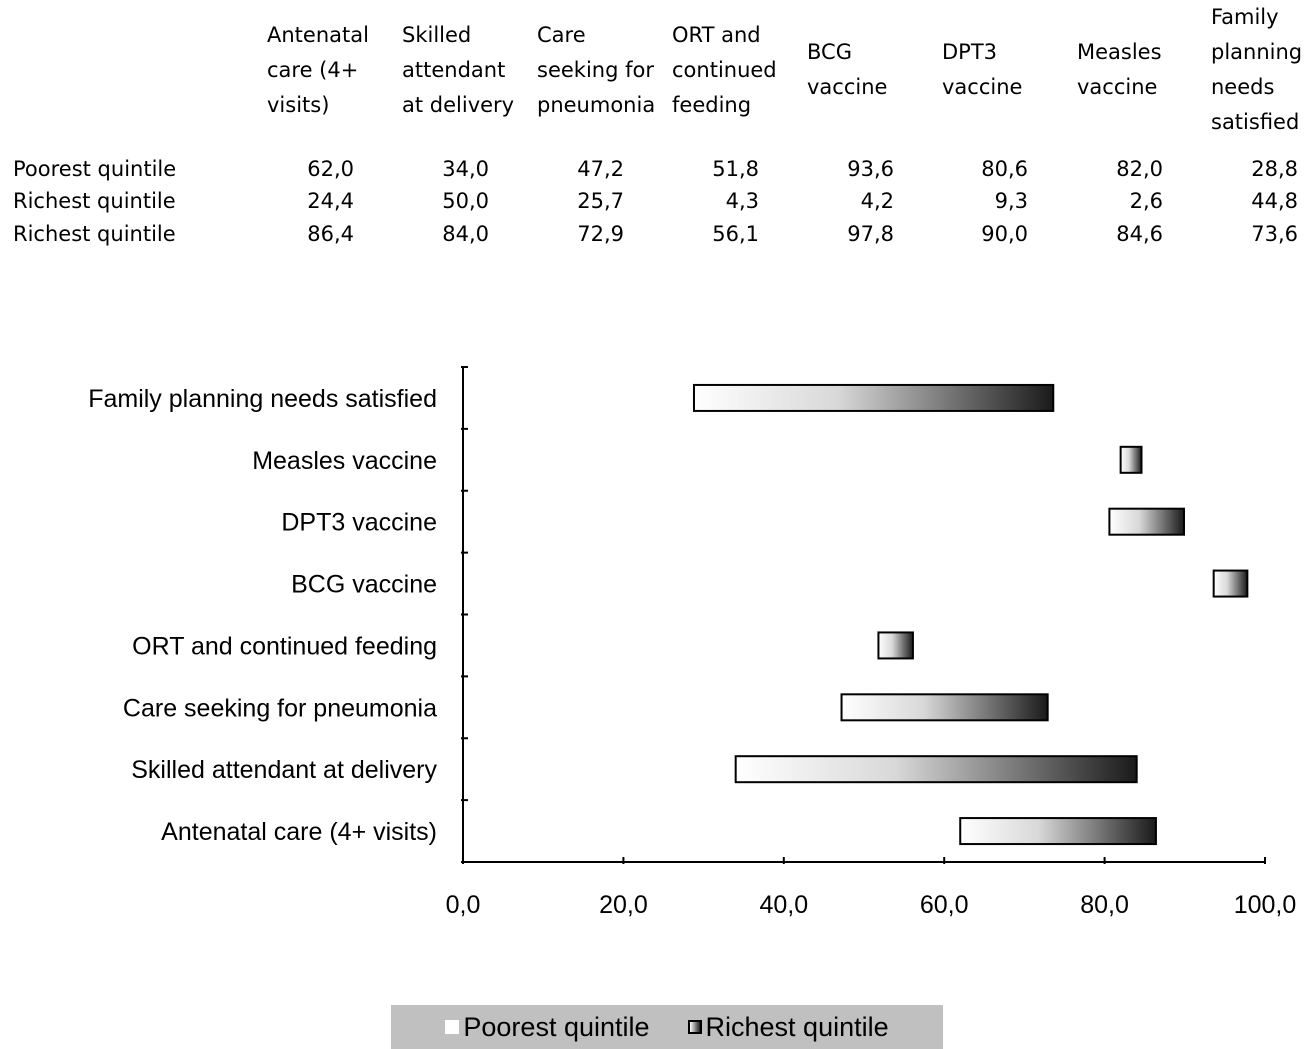 Image resolution: width=1309 pixels, height=1049 pixels. I want to click on x-tick-label: 60,0, so click(944, 905).